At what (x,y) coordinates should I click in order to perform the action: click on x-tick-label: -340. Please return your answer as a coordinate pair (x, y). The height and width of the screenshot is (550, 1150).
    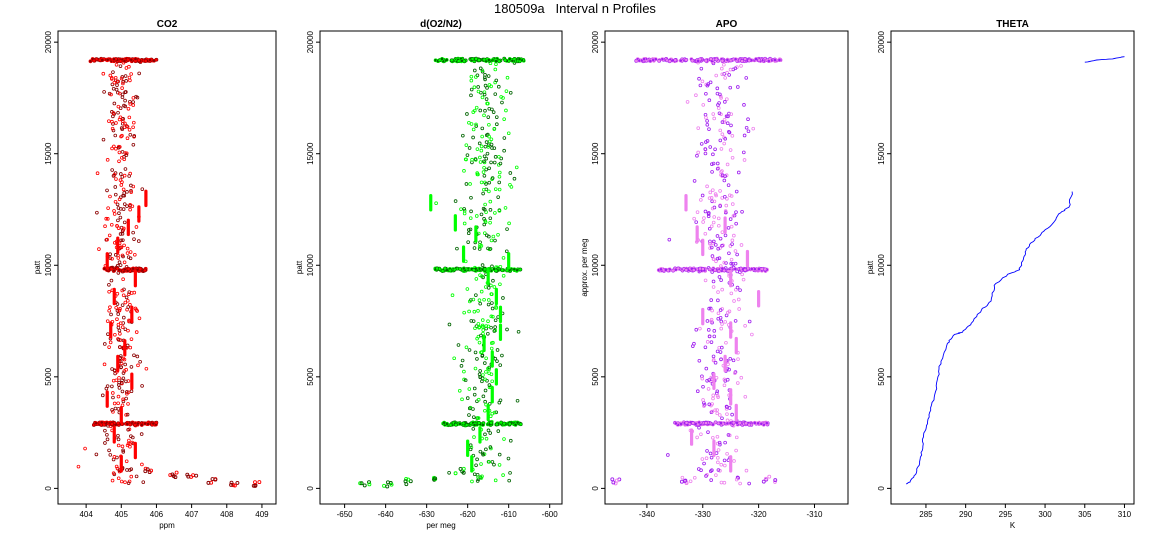
    Looking at the image, I should click on (647, 514).